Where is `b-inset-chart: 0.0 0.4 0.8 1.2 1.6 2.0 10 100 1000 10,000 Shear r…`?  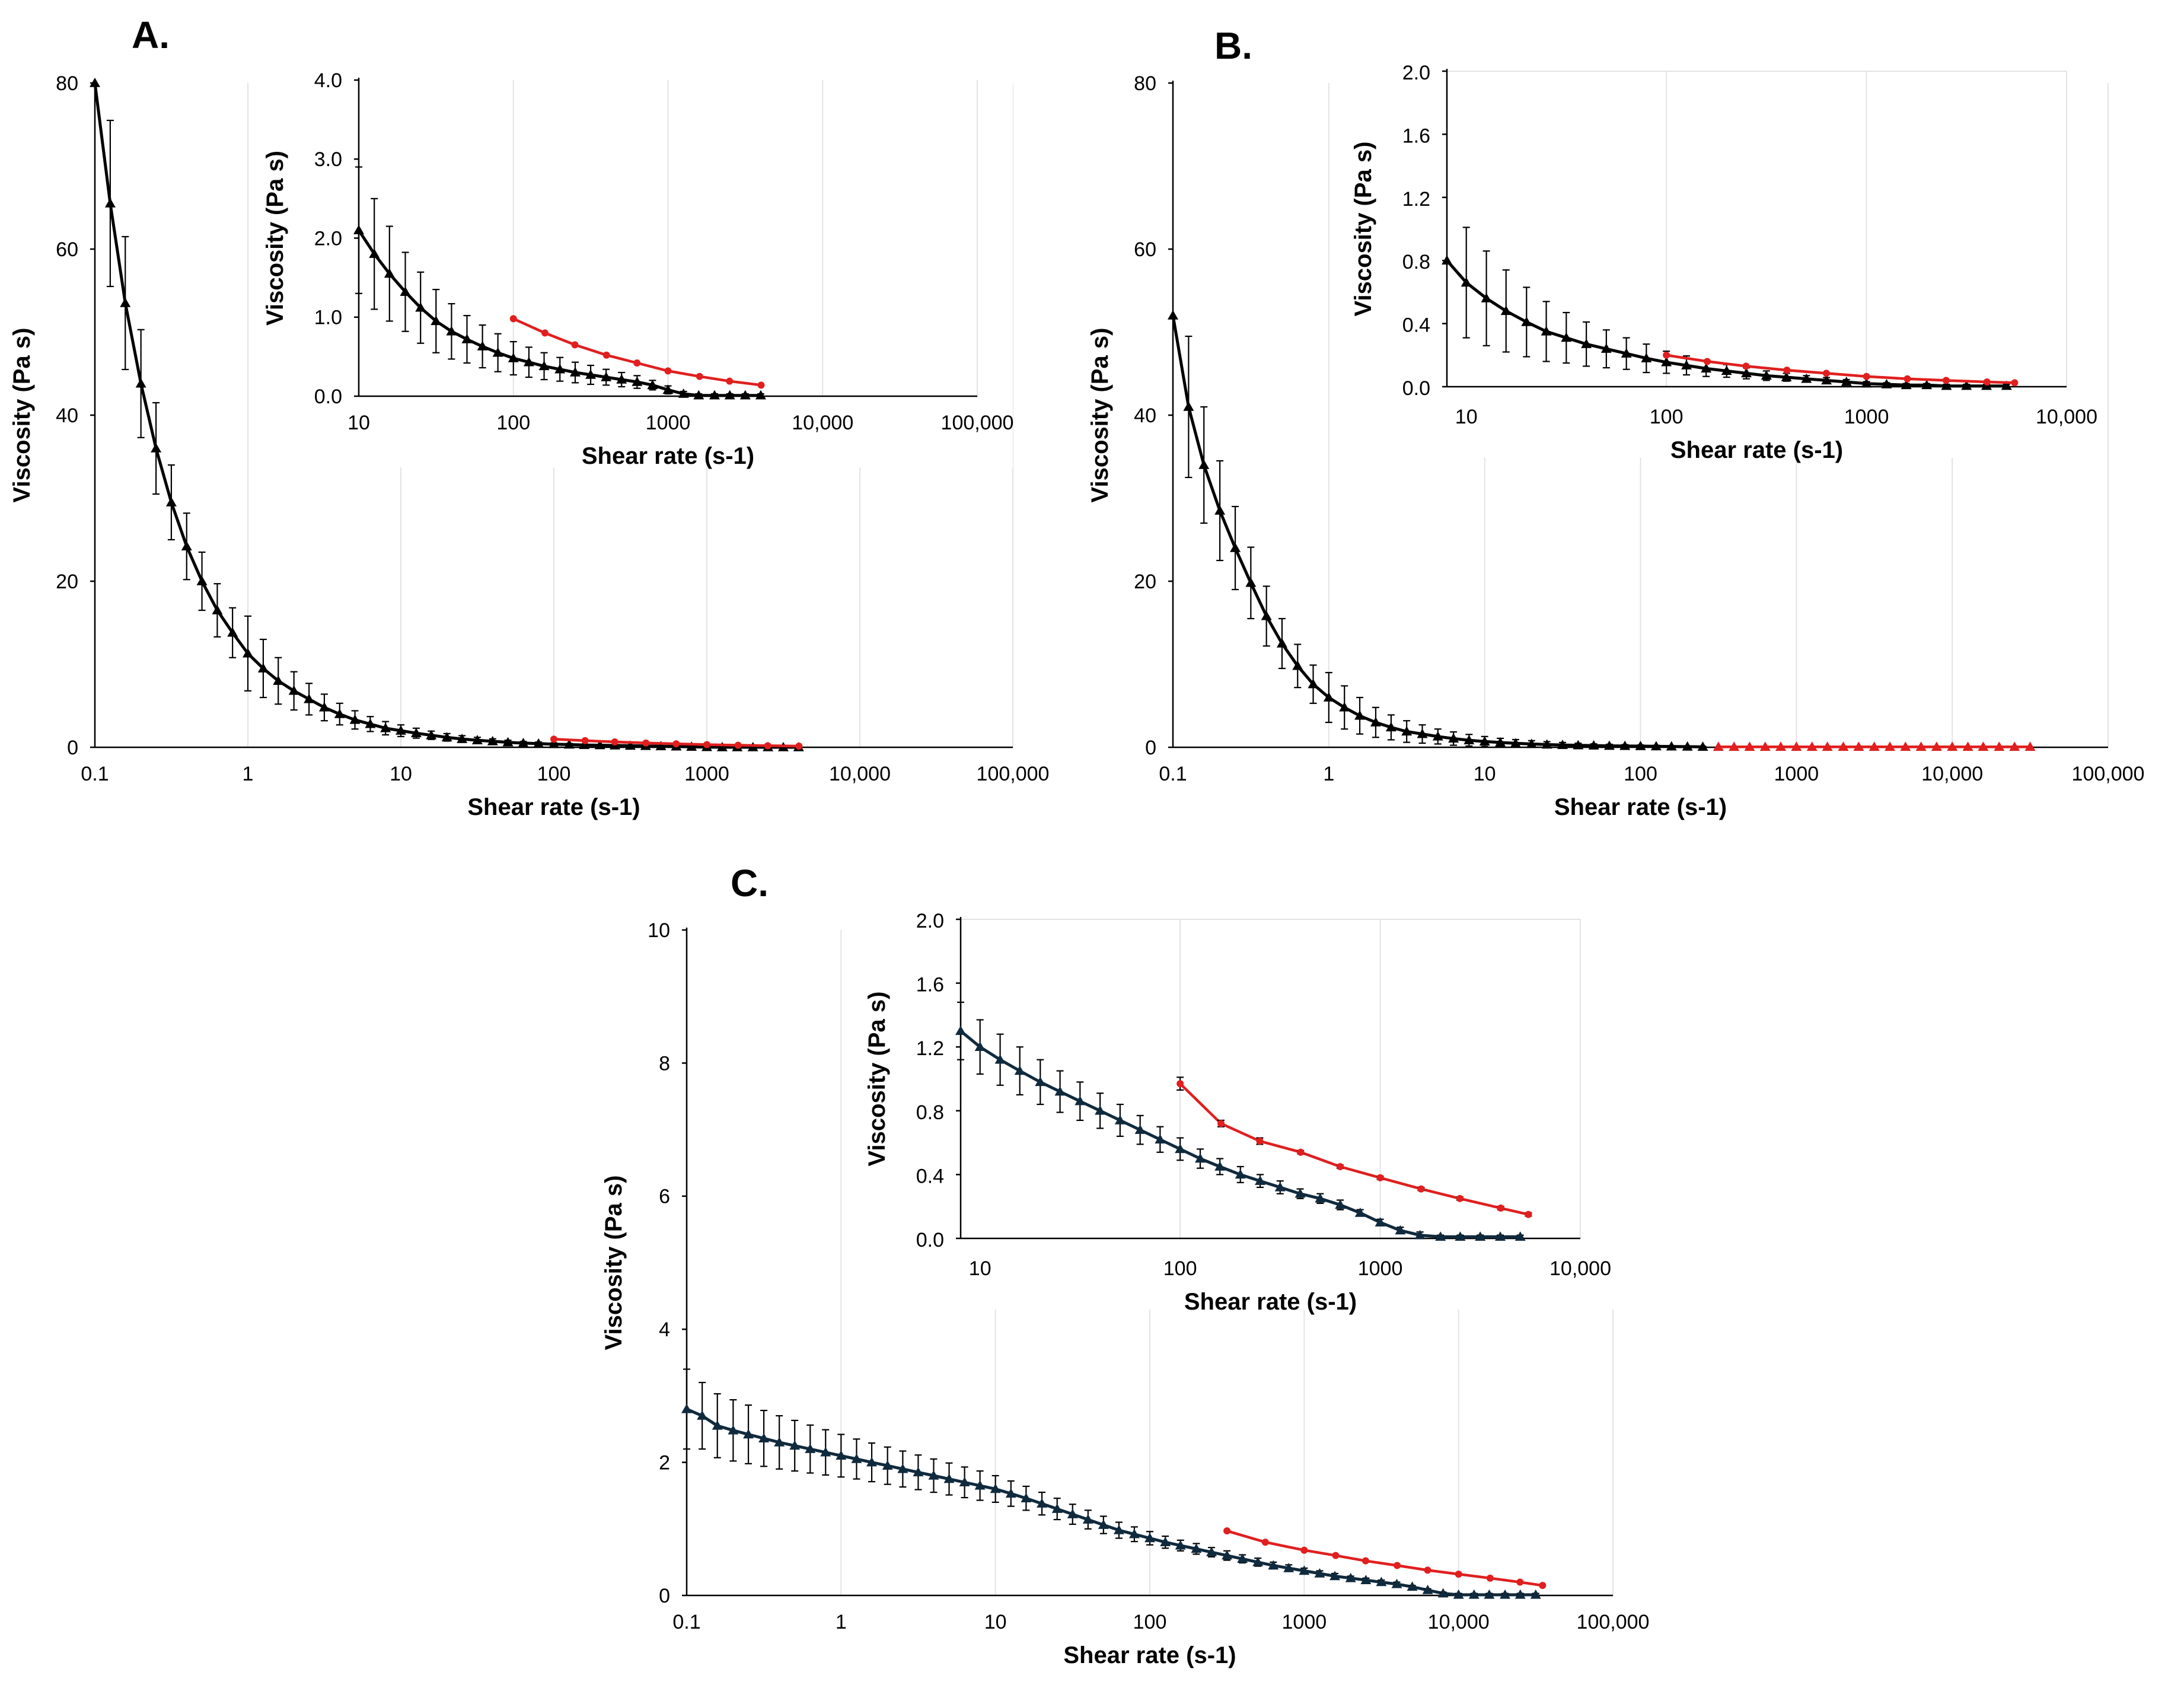
b-inset-chart: 0.0 0.4 0.8 1.2 1.6 2.0 10 100 1000 10,000 Shear r… is located at coordinates (1726, 261).